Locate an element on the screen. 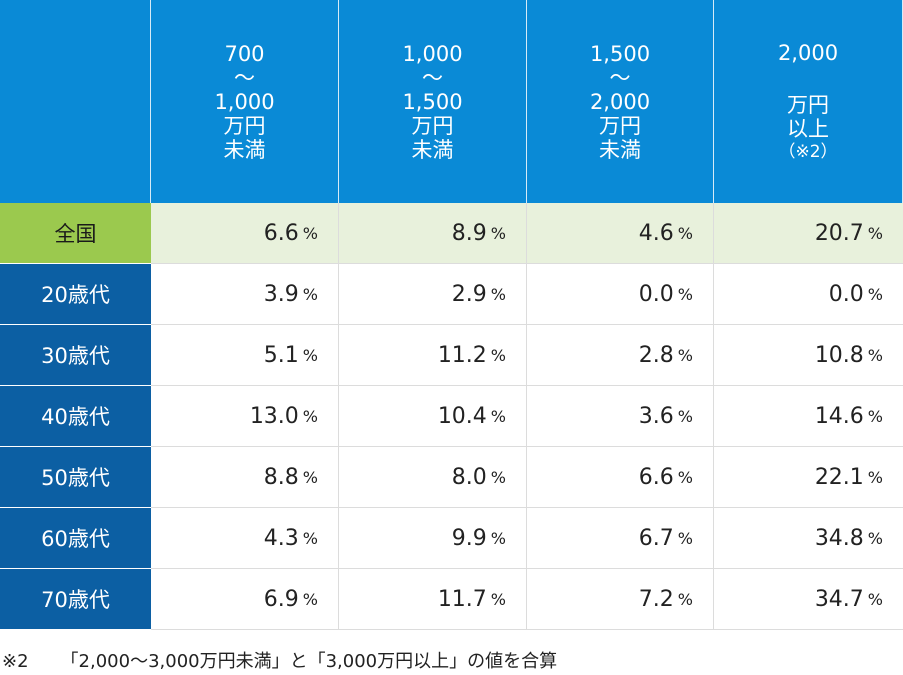 The height and width of the screenshot is (675, 903). header-range-to: 1,000 is located at coordinates (244, 101).